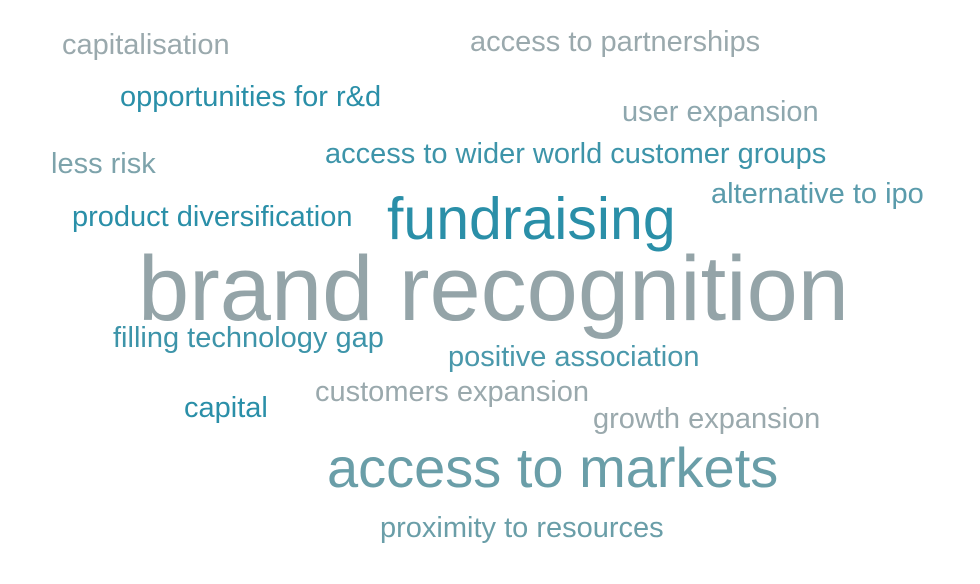 The width and height of the screenshot is (980, 584). Describe the element at coordinates (251, 97) in the screenshot. I see `word-opportunities-for-rd: opportunities for r&d` at that location.